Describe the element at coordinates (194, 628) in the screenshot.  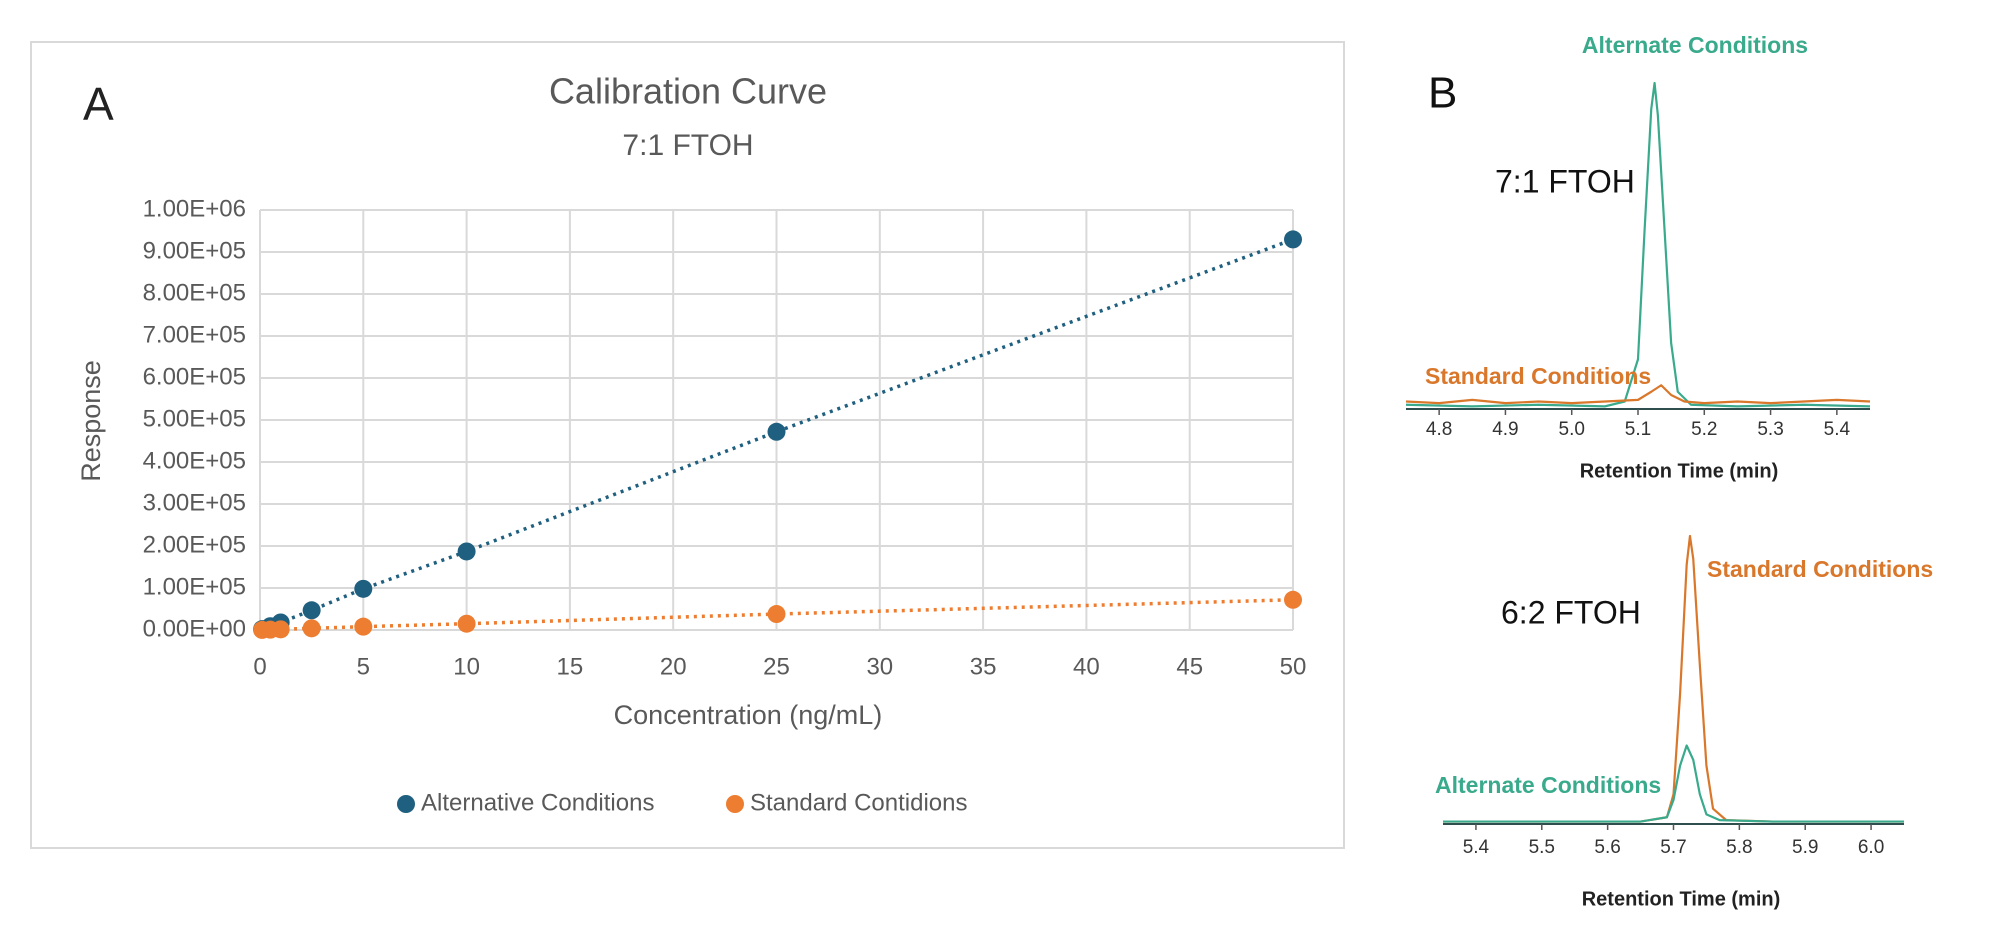
I see `y-tick-label: 0.00E+00` at that location.